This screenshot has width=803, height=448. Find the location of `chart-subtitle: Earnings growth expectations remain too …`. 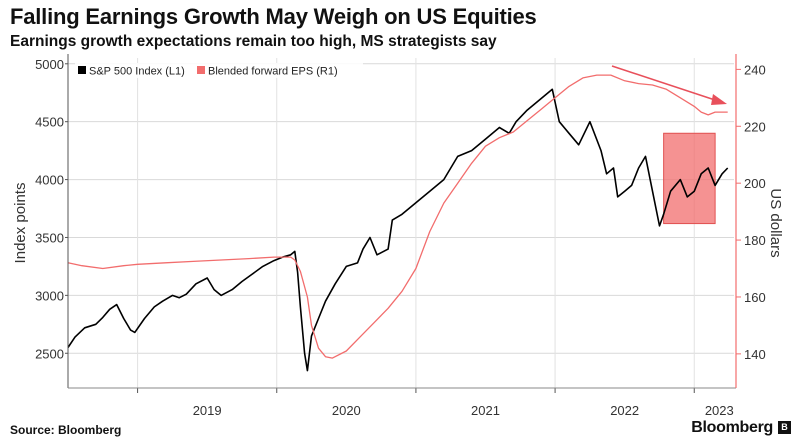

chart-subtitle: Earnings growth expectations remain too … is located at coordinates (253, 41).